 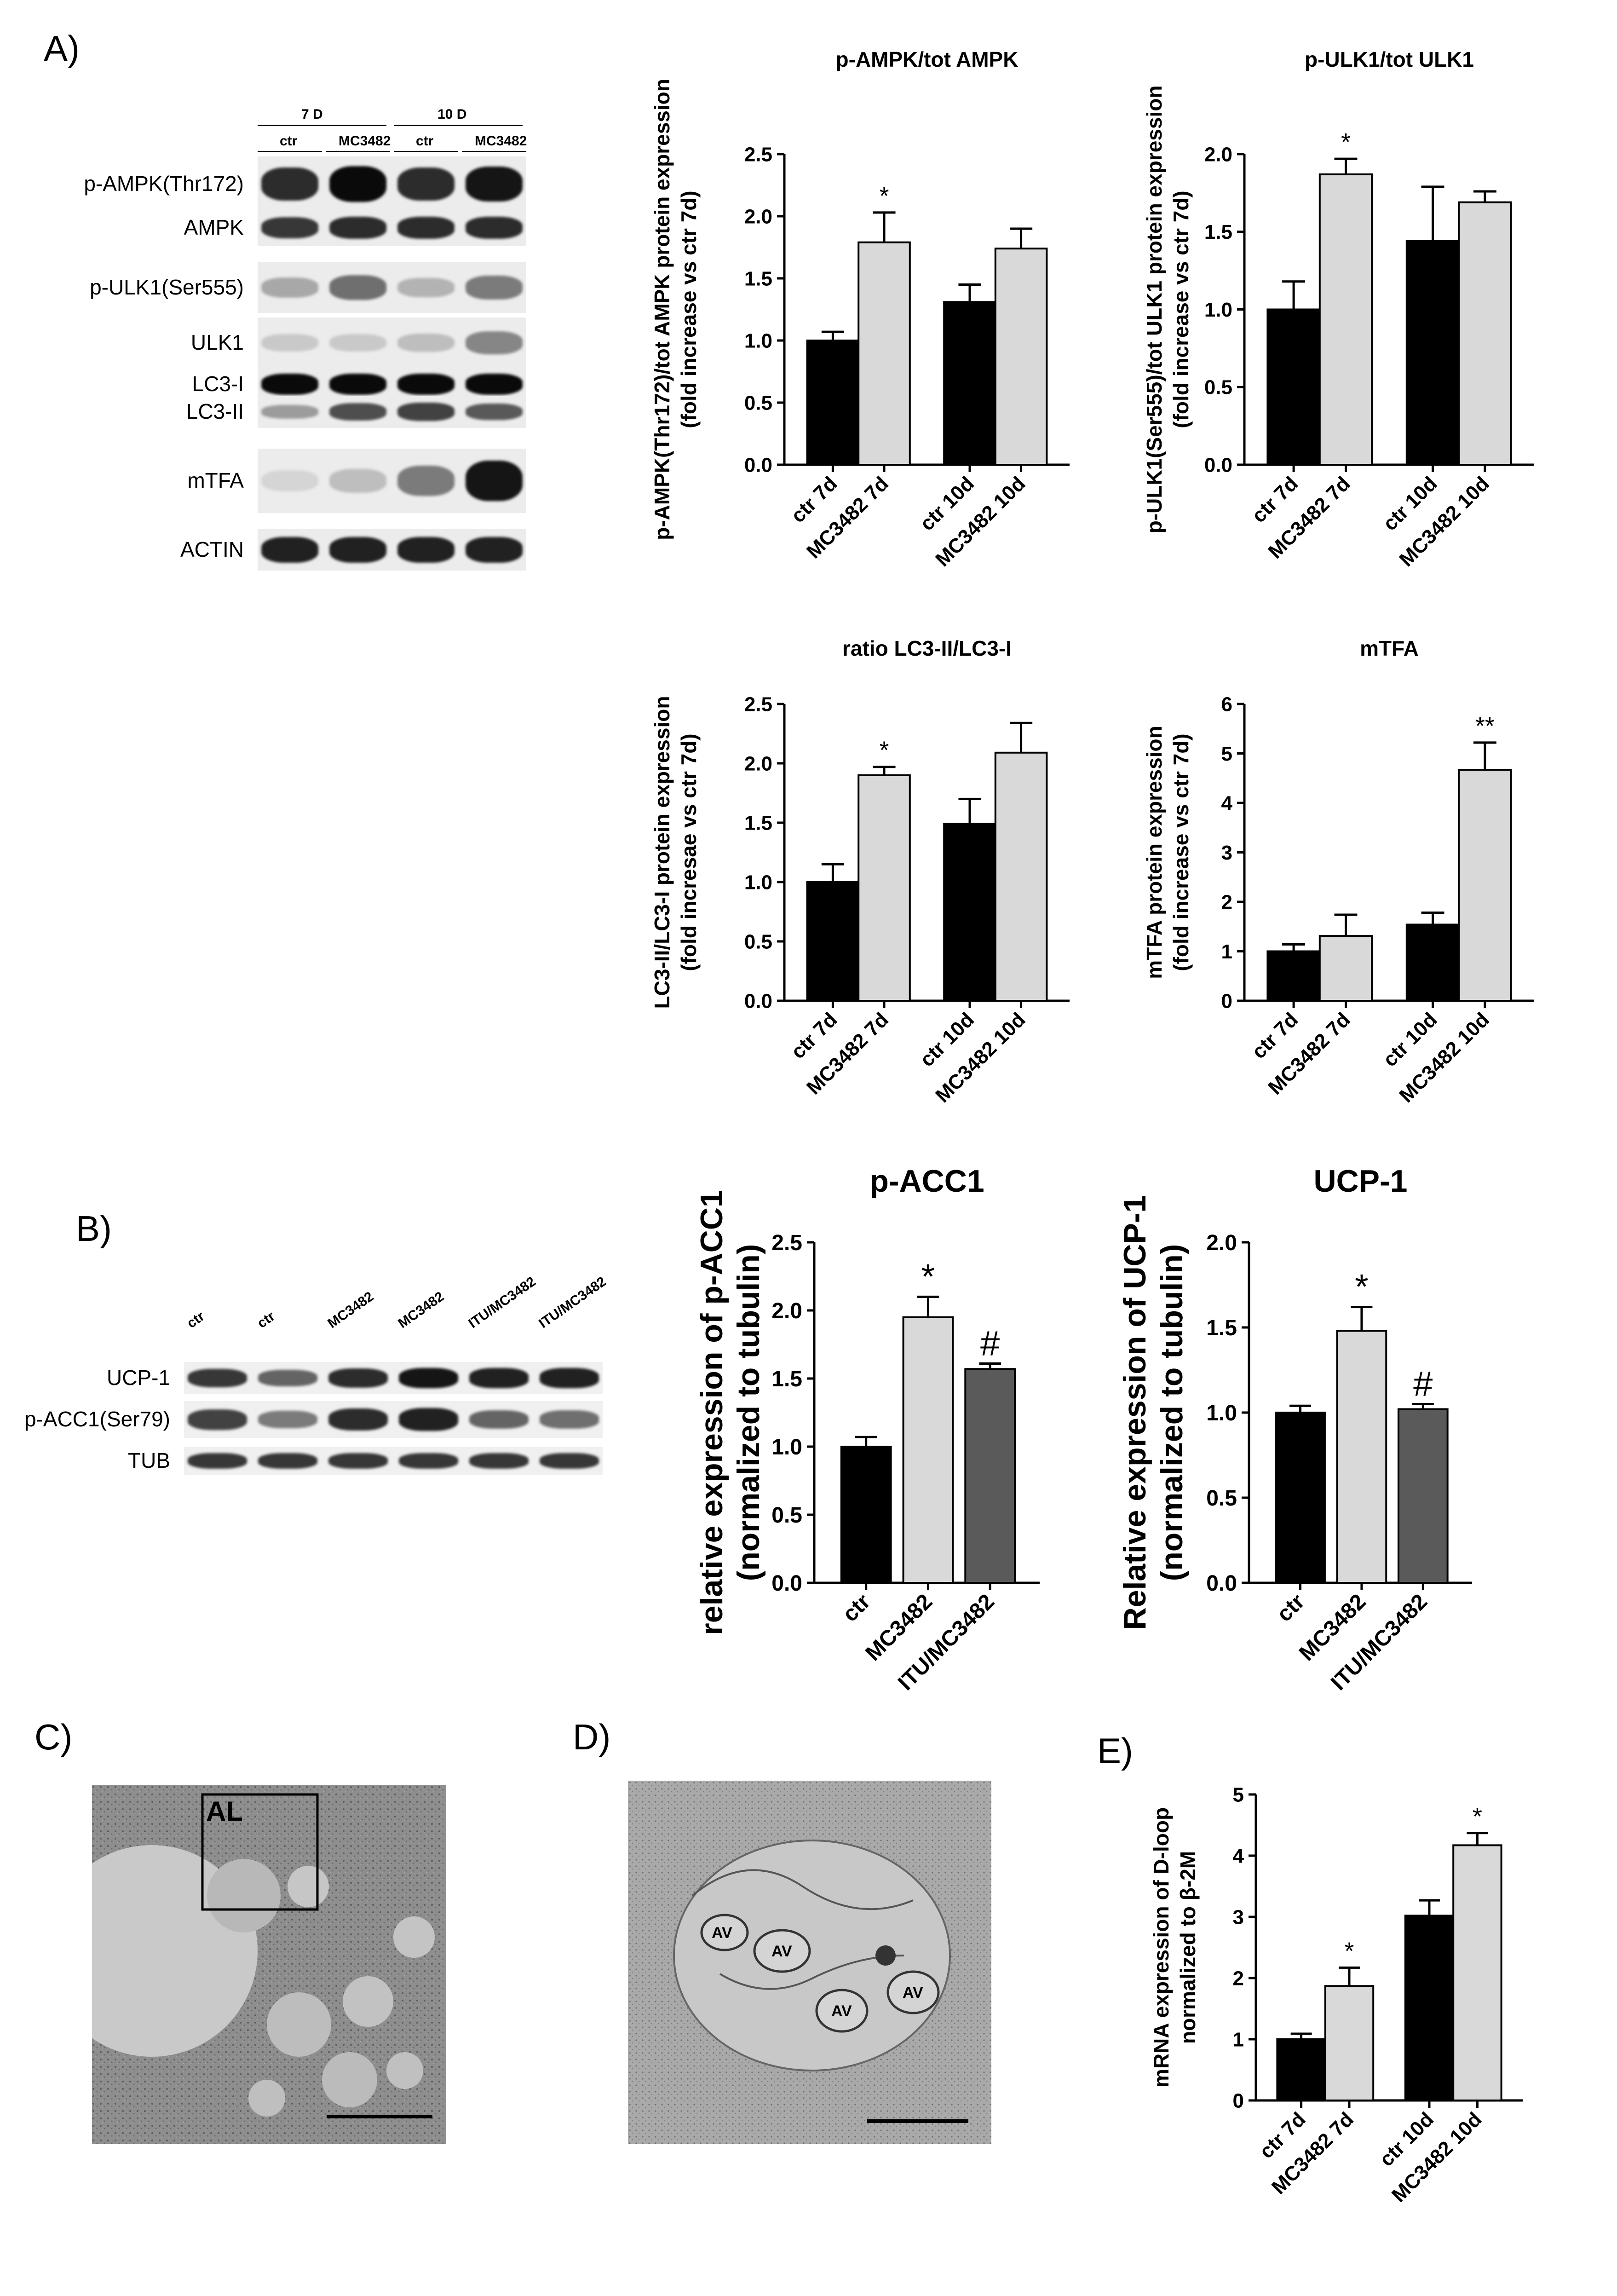 I want to click on y-tick-label: 6, so click(x=1226, y=704).